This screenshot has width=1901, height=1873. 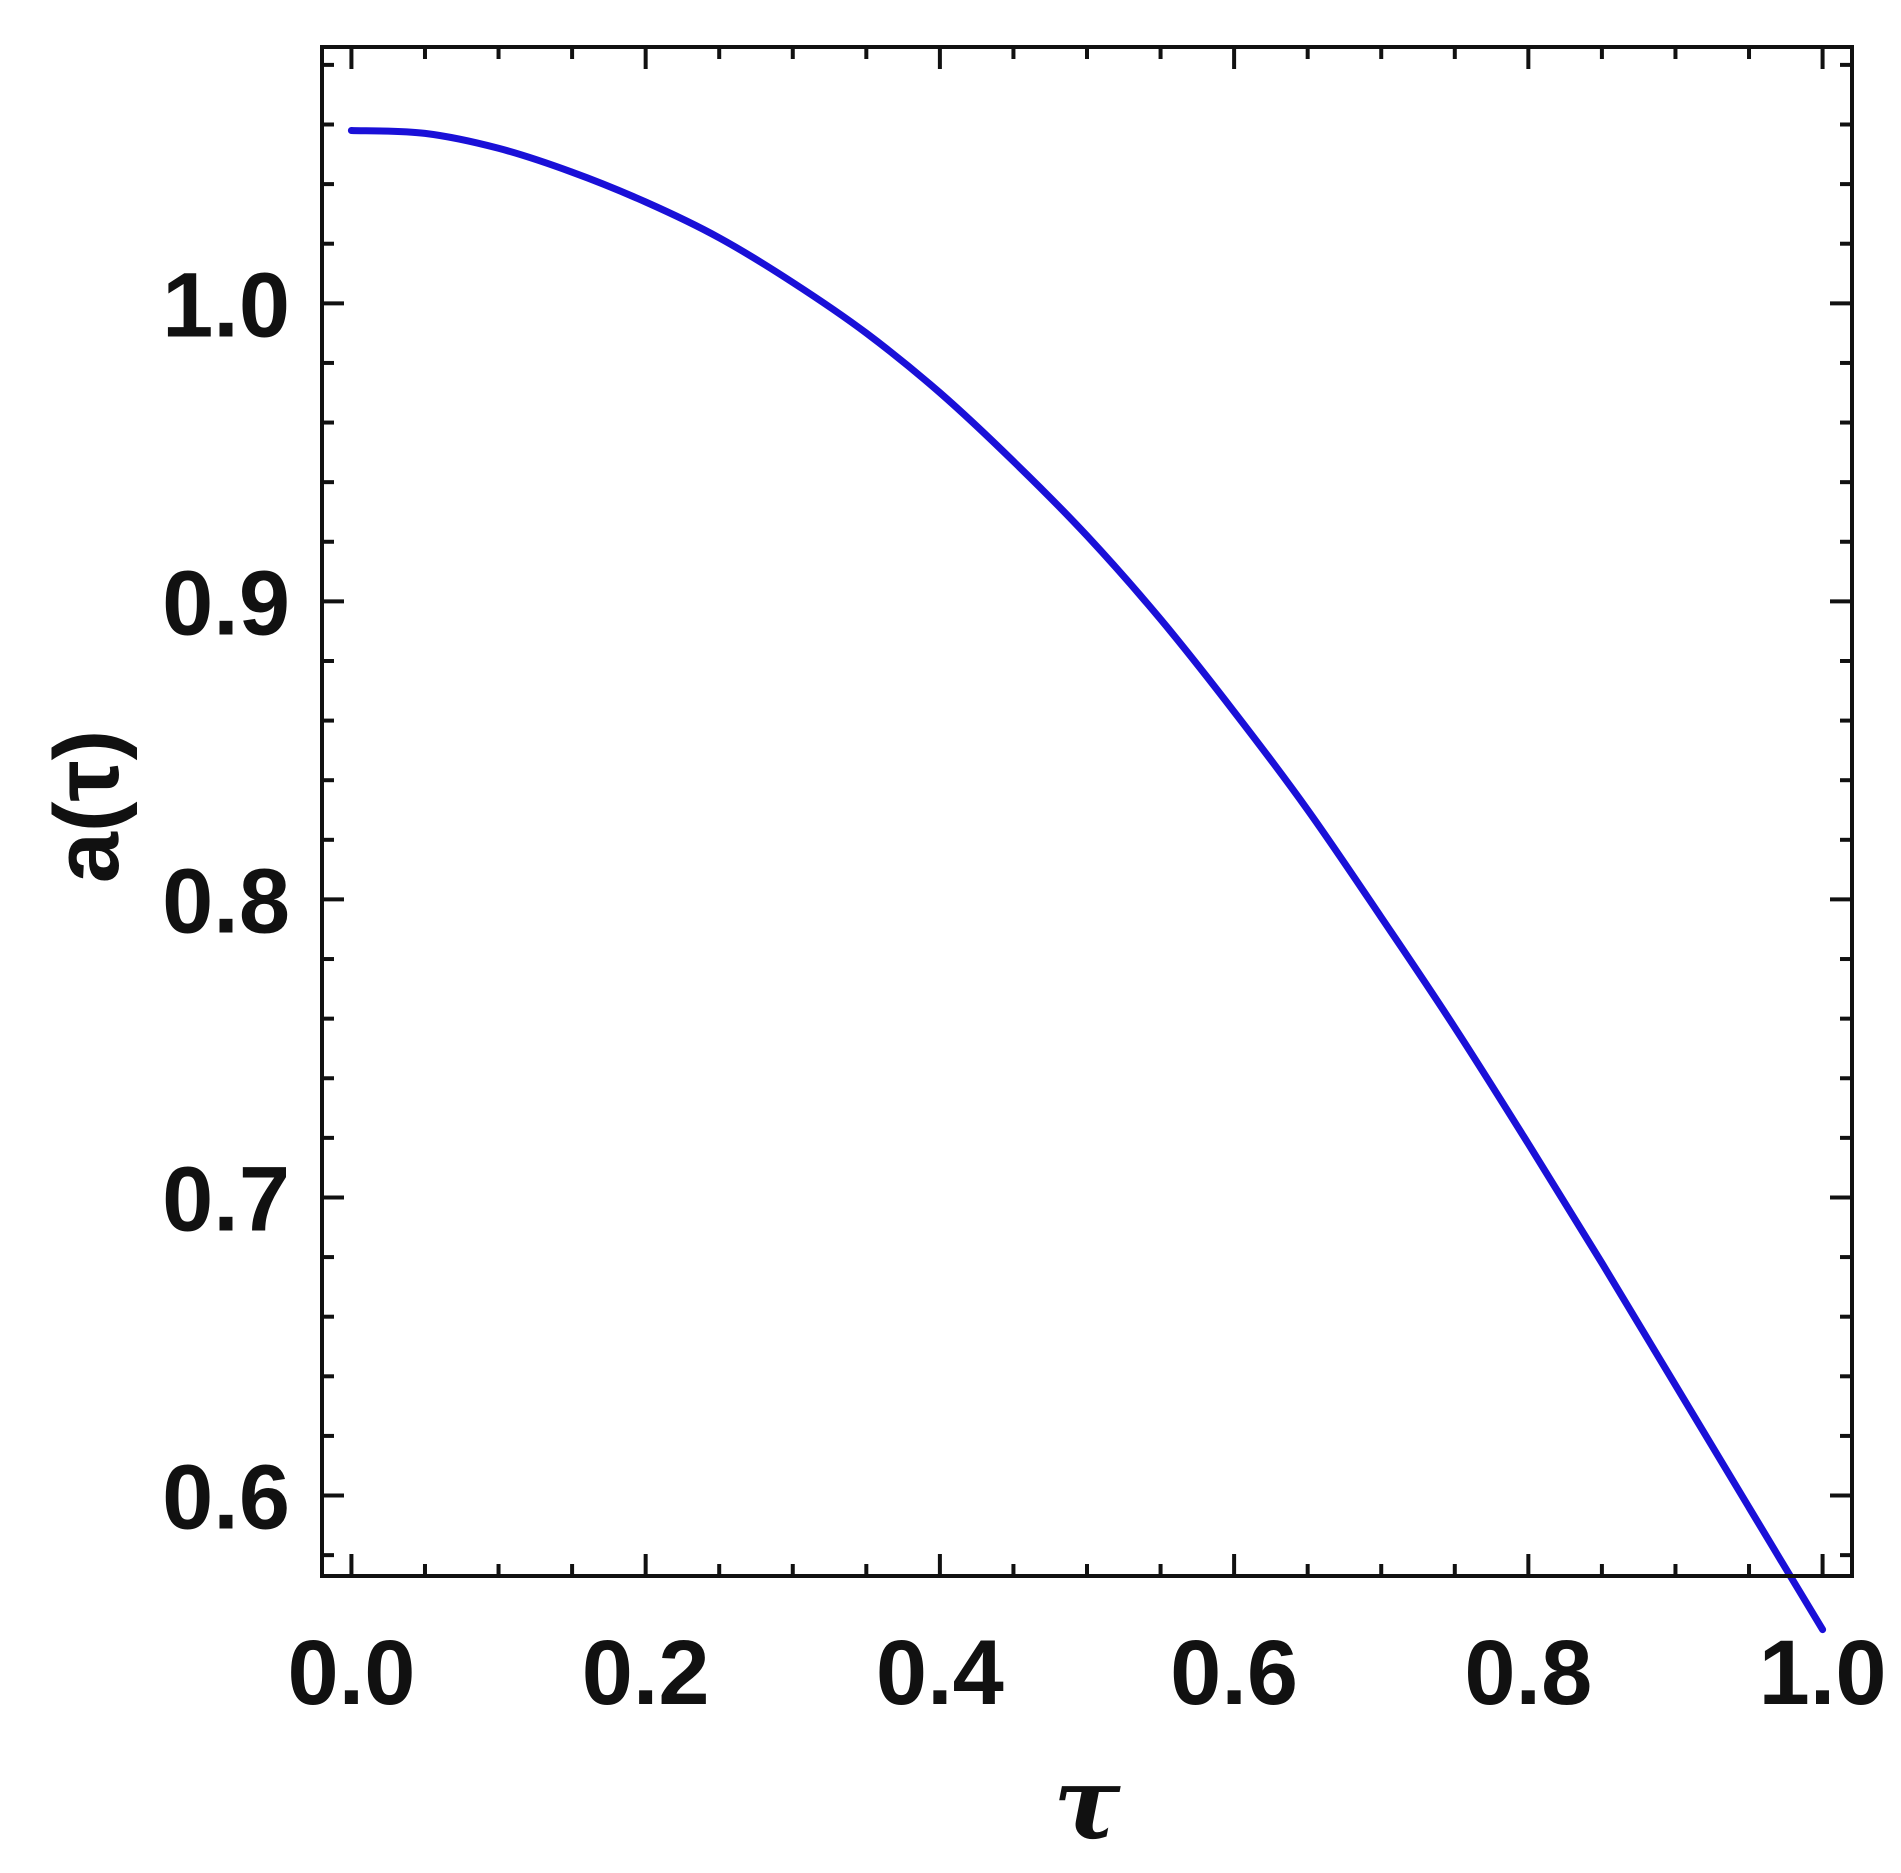 What do you see at coordinates (1234, 1673) in the screenshot?
I see `x-tick-label: 0.6` at bounding box center [1234, 1673].